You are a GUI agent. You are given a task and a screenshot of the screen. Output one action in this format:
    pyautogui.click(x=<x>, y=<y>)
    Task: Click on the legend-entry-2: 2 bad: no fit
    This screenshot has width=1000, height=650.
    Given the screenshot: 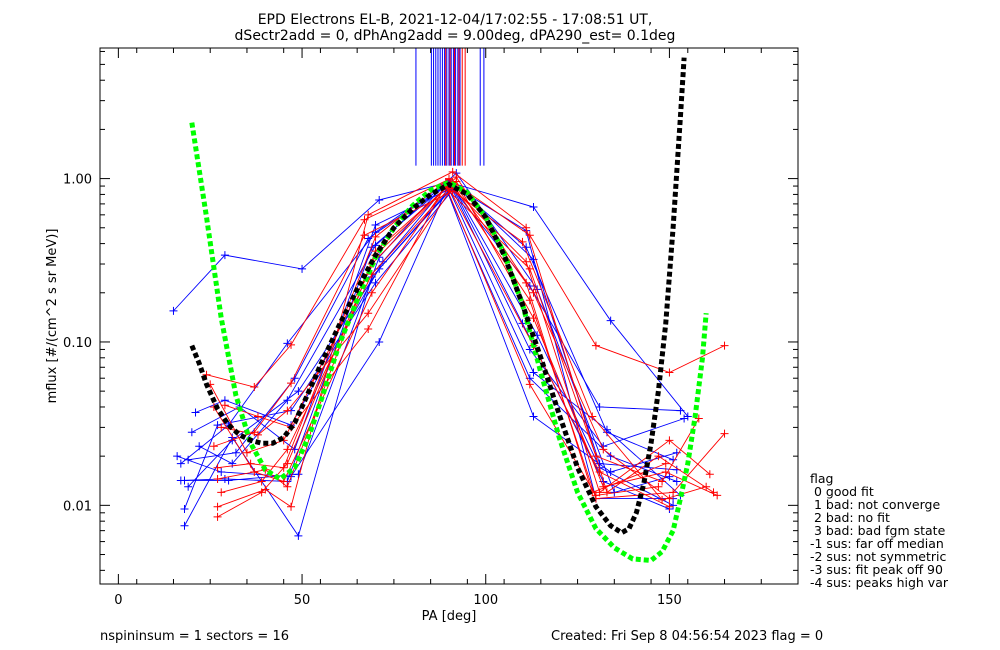 What is the action you would take?
    pyautogui.click(x=850, y=517)
    